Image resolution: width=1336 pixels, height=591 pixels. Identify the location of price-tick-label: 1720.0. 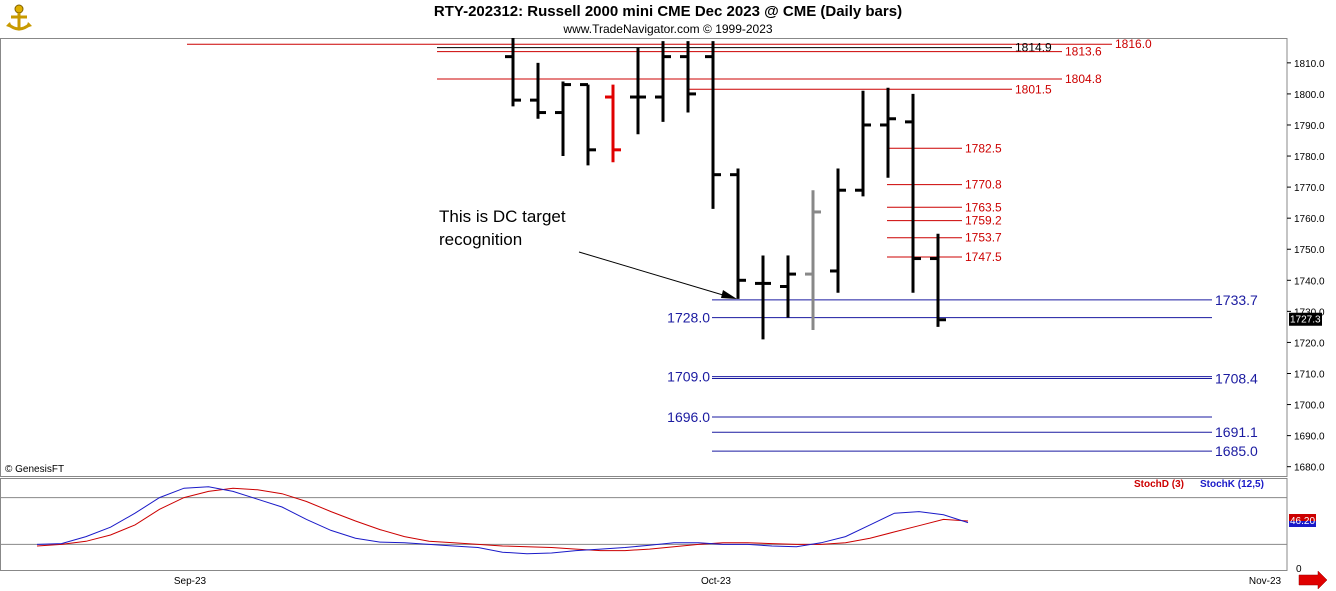
(1309, 343).